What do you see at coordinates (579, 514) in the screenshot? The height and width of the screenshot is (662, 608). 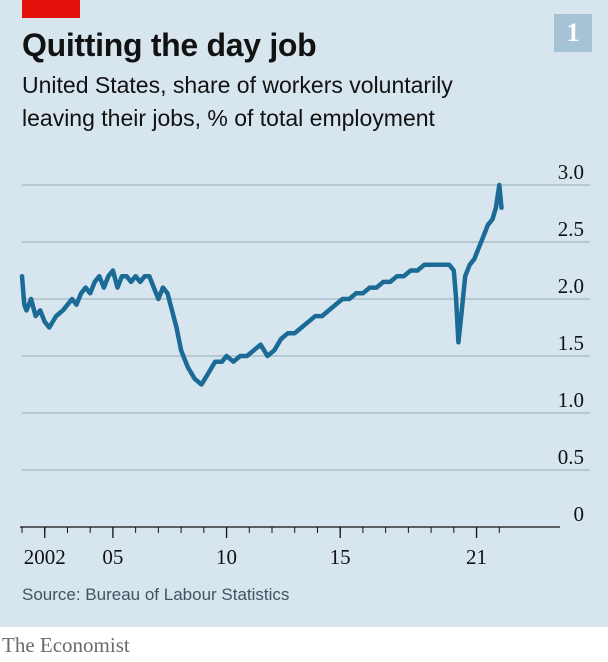 I see `y-tick-label: 0` at bounding box center [579, 514].